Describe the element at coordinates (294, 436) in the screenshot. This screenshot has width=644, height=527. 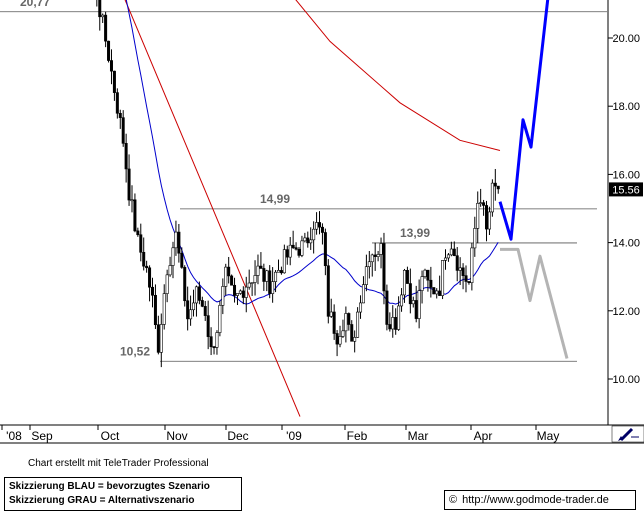
I see `x-tick-label: '09` at that location.